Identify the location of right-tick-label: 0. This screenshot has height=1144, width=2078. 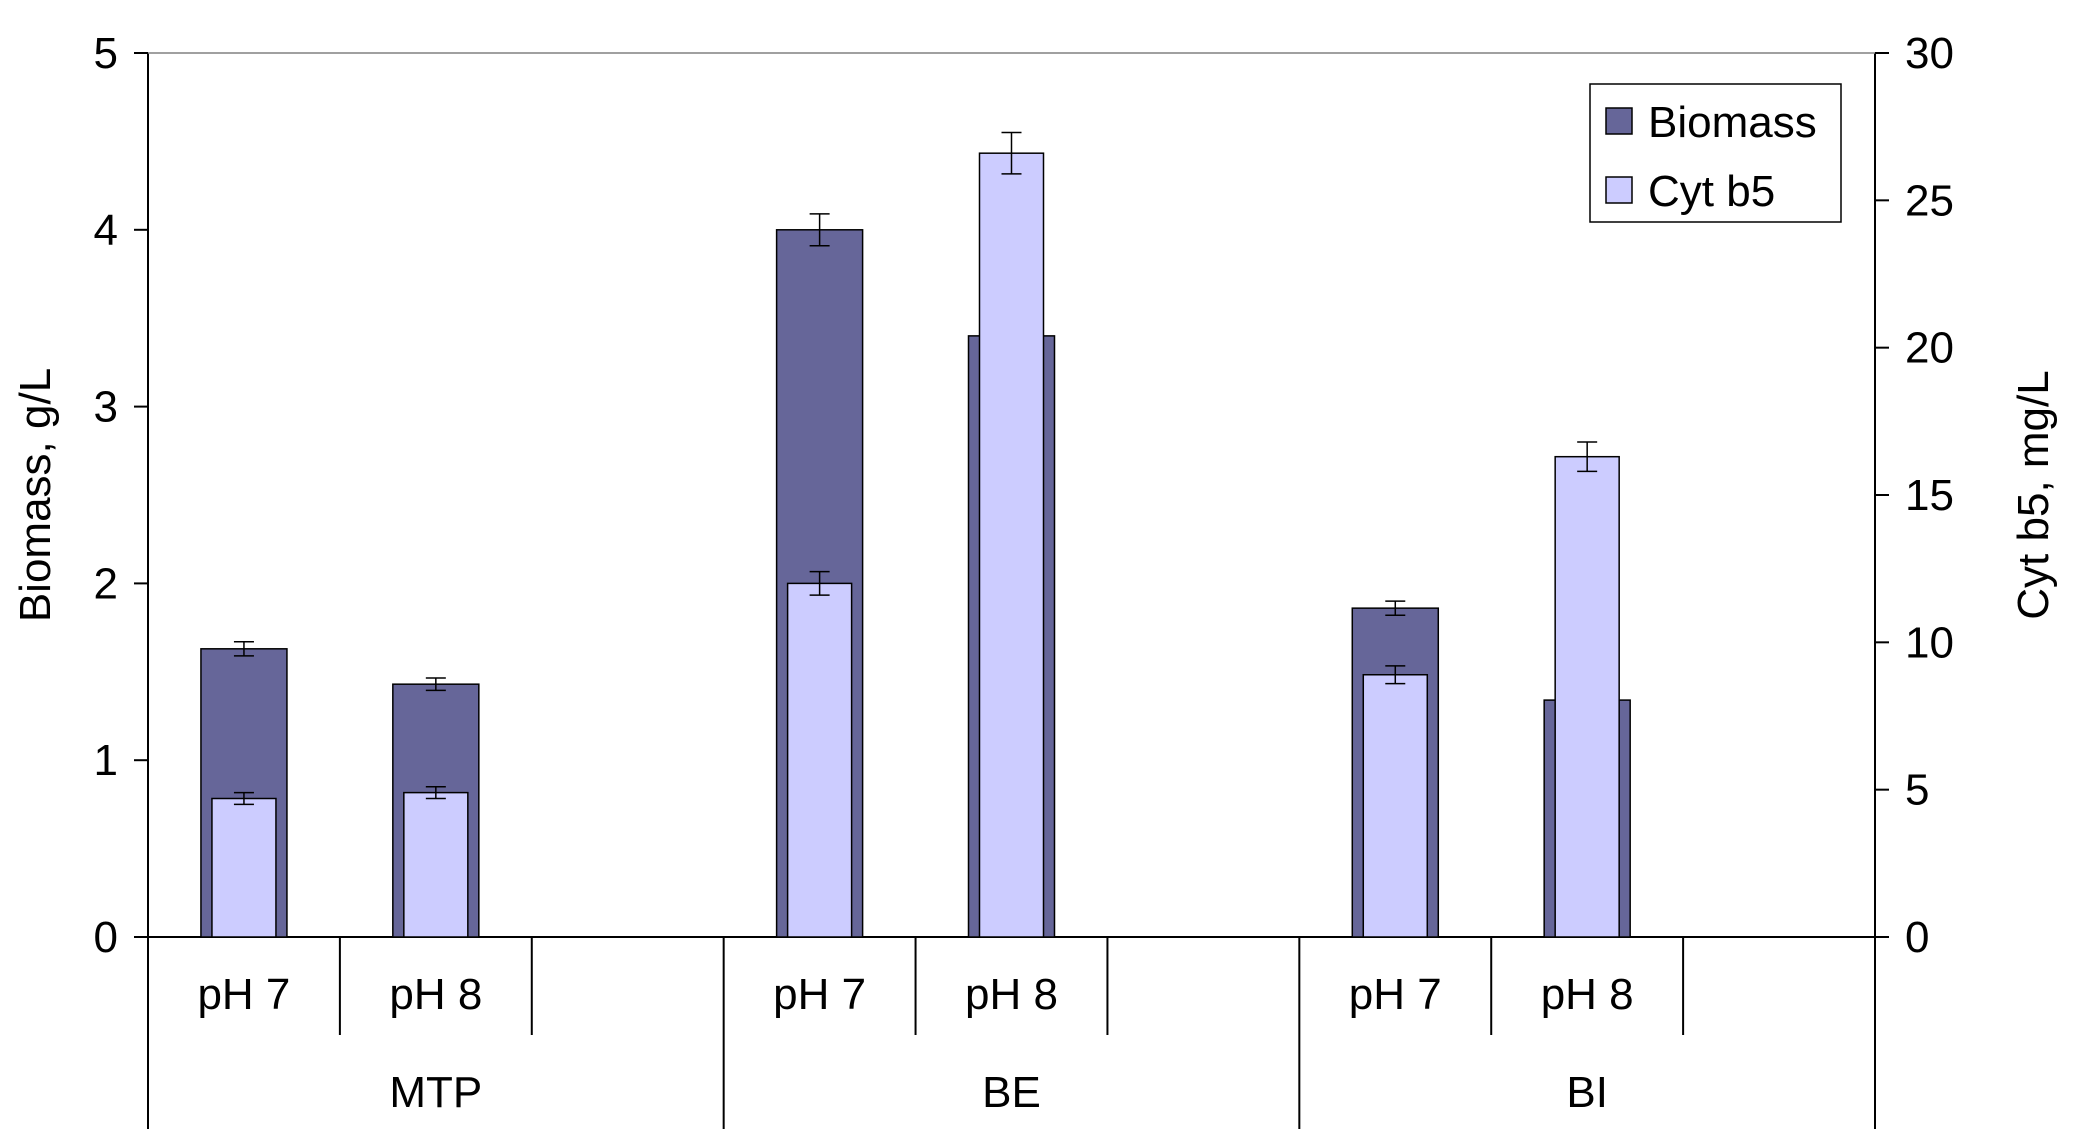
(1917, 937).